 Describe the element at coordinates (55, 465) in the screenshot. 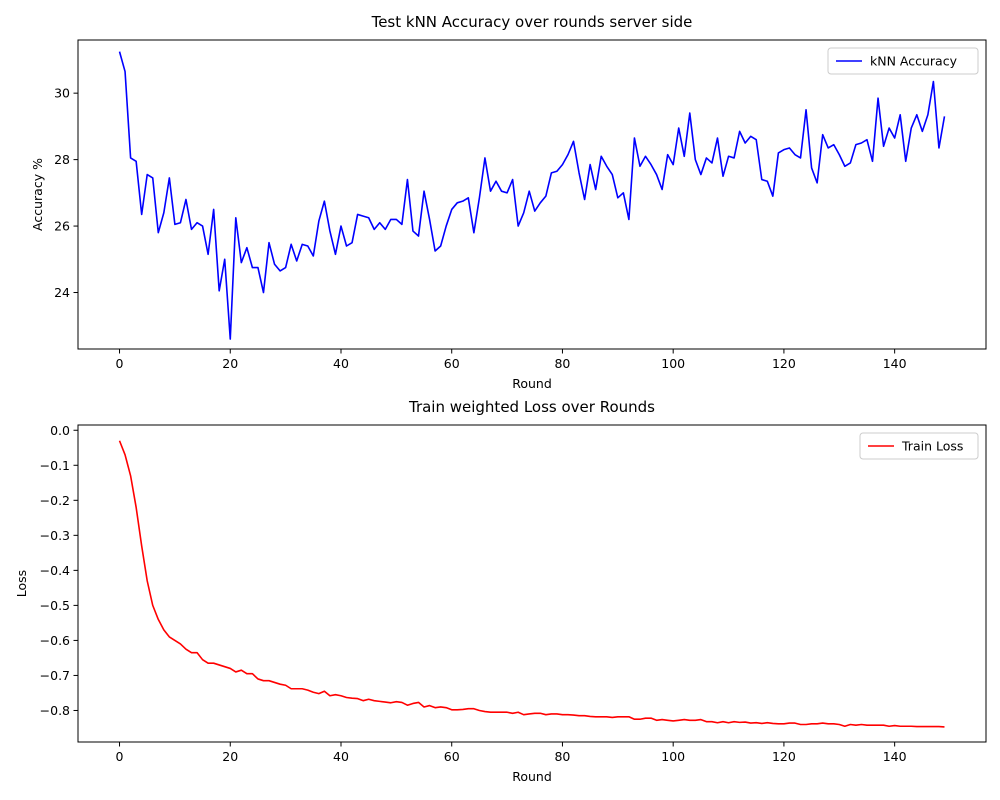

I see `loss-y-tick-label: −0.1` at that location.